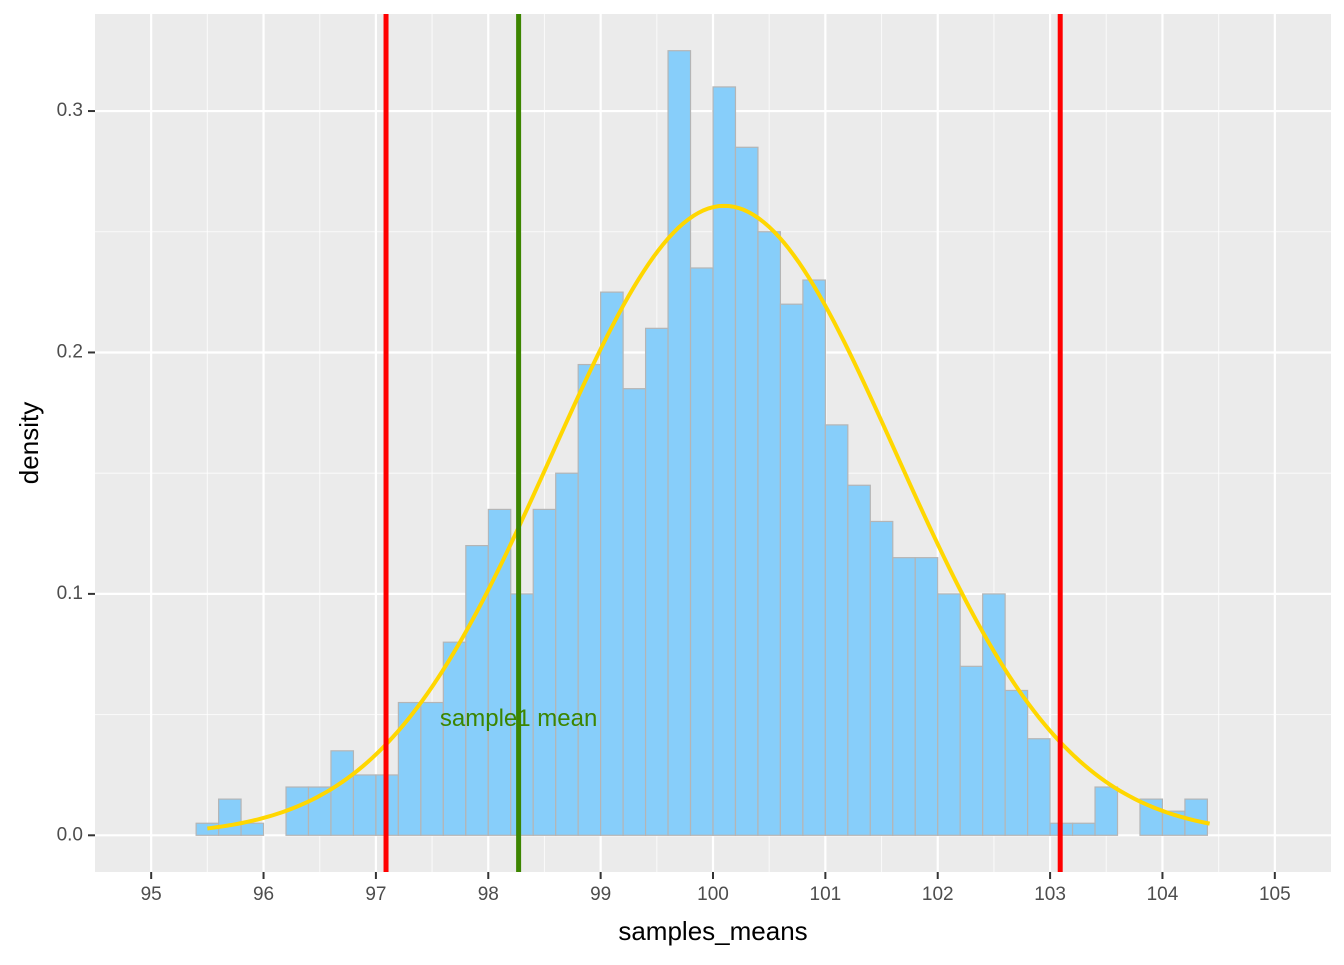  What do you see at coordinates (263, 894) in the screenshot?
I see `x-tick-label: 96` at bounding box center [263, 894].